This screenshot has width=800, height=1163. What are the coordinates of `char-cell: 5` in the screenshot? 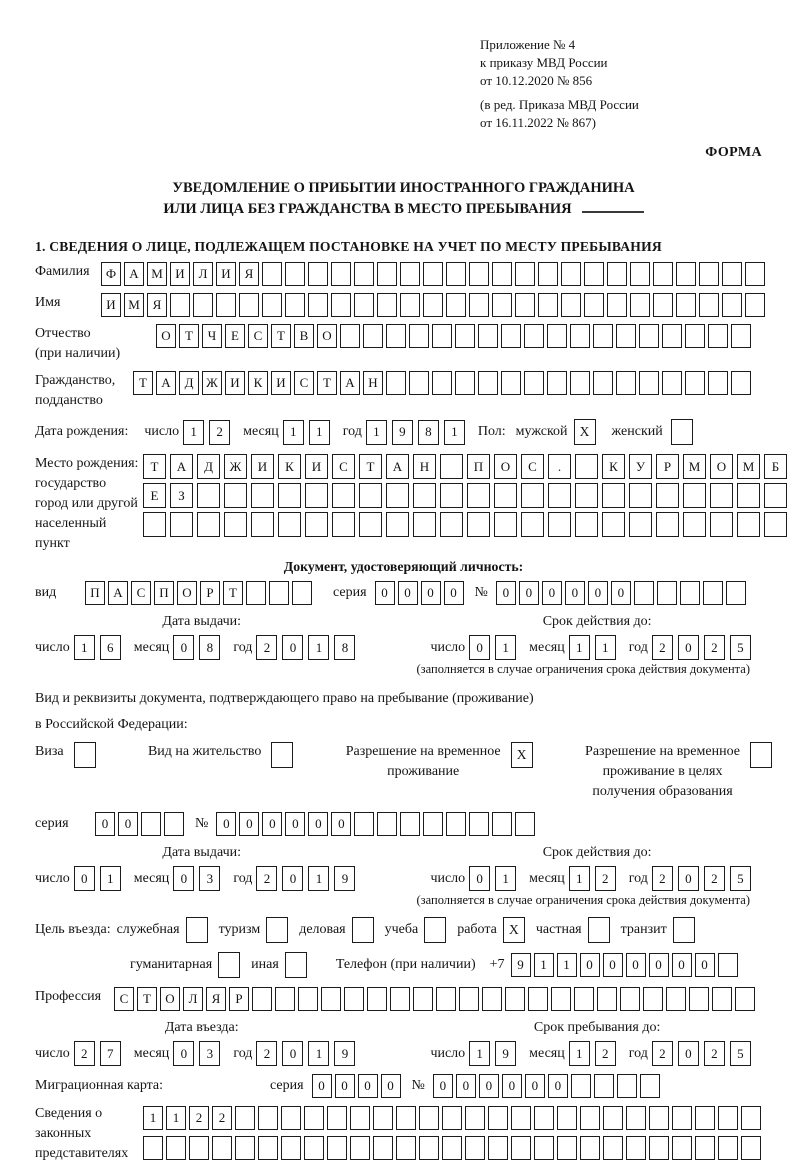 It's located at (740, 647).